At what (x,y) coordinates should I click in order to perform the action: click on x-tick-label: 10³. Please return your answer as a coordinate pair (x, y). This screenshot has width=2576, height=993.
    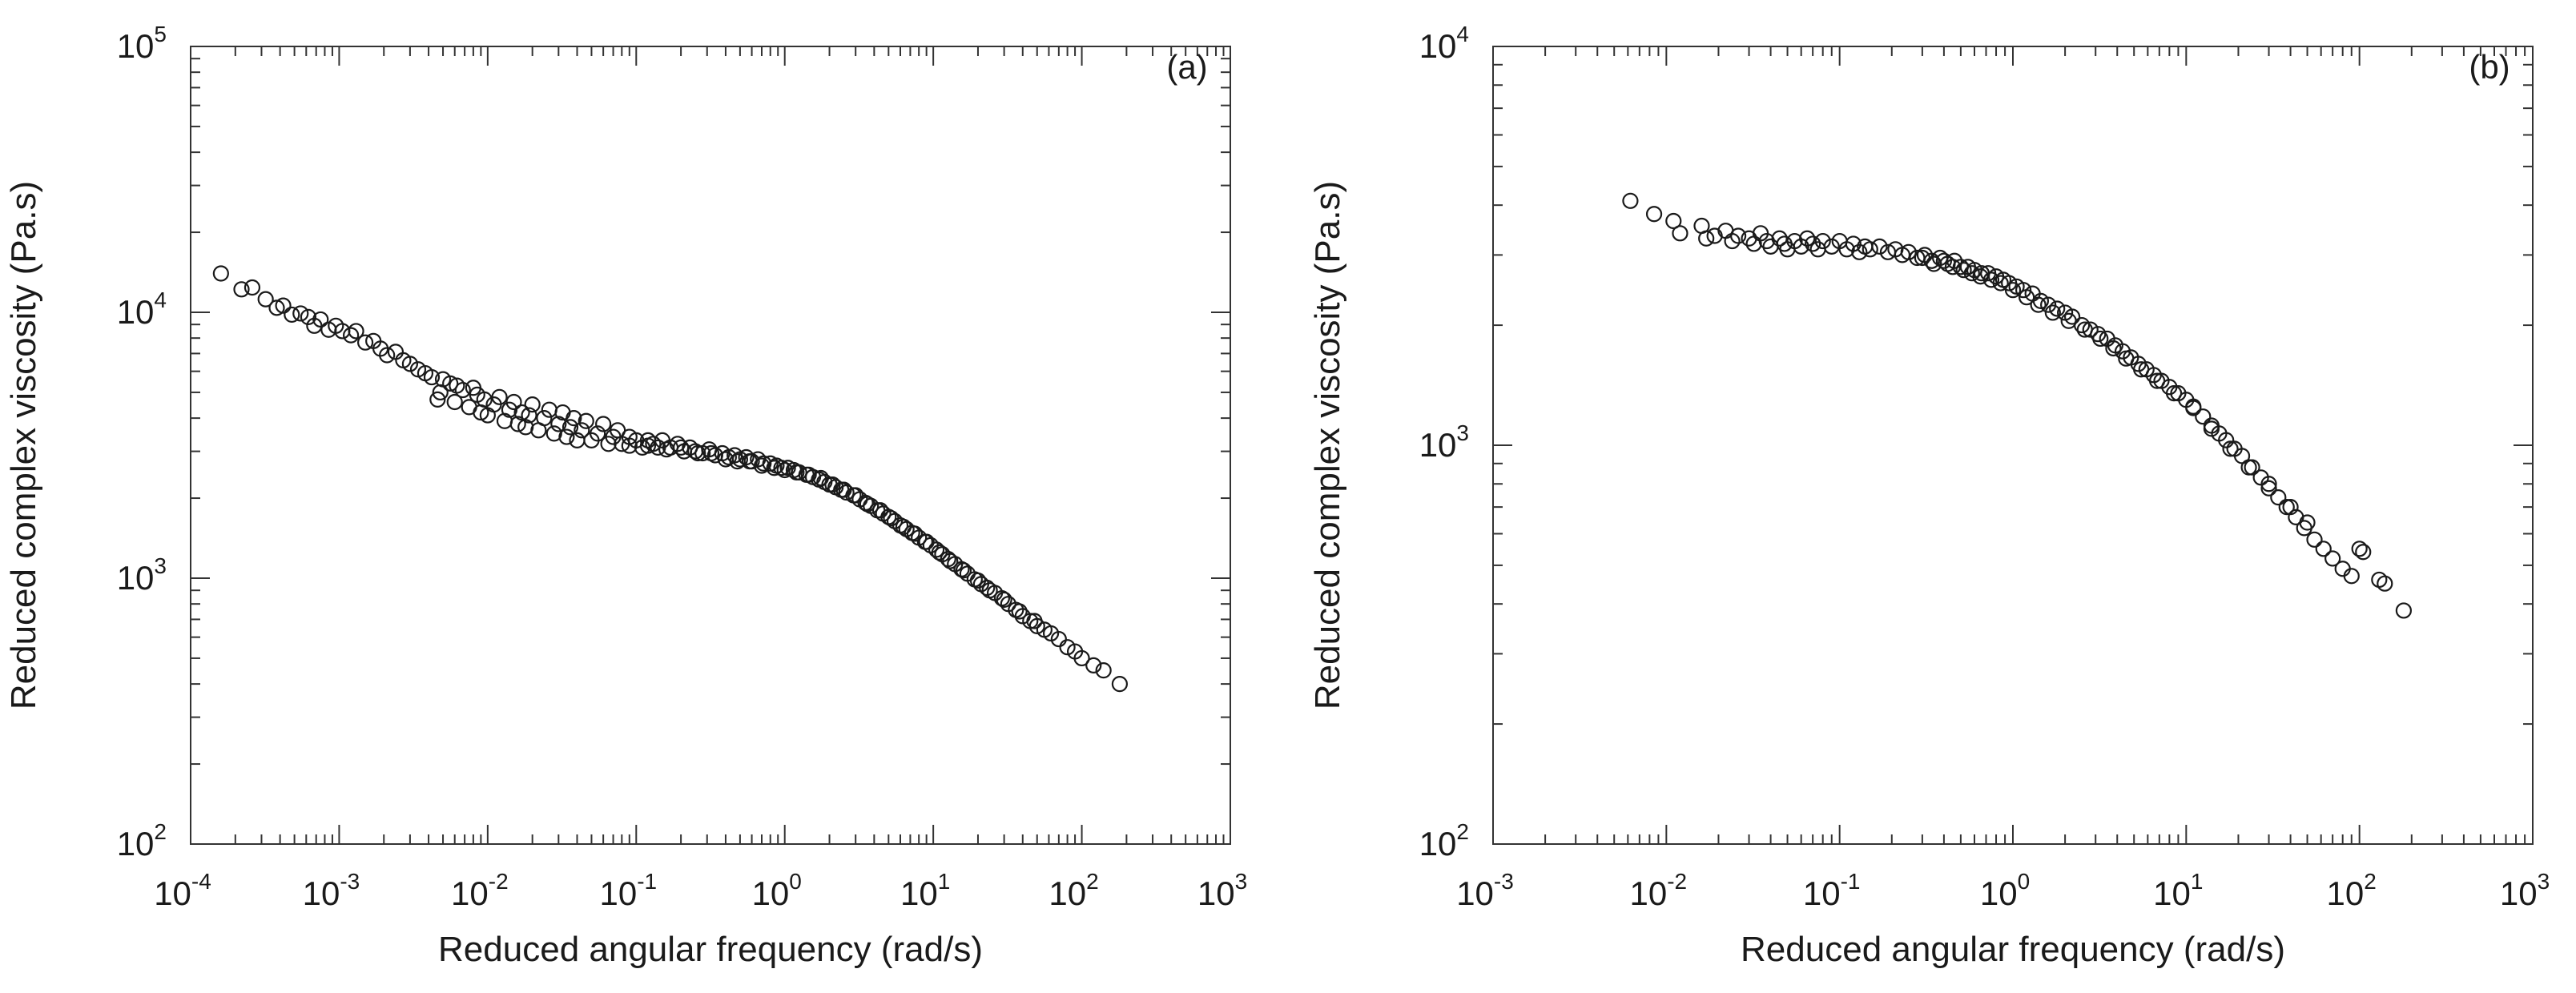
    Looking at the image, I should click on (2525, 890).